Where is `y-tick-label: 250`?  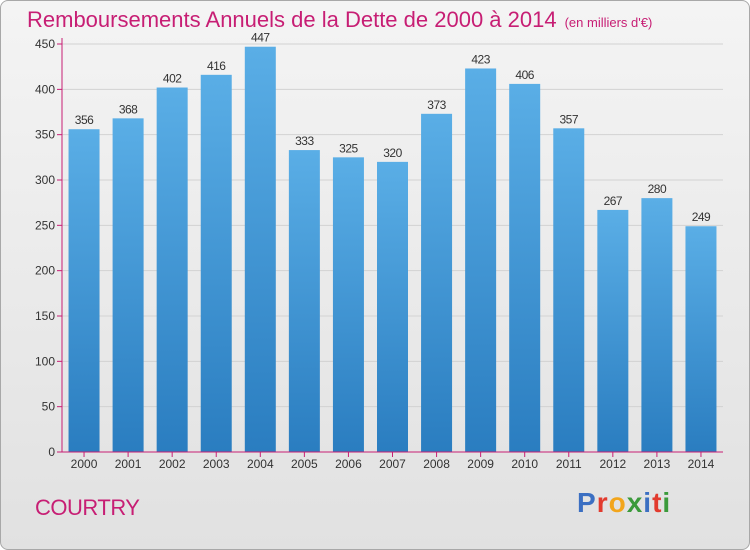 y-tick-label: 250 is located at coordinates (45, 225).